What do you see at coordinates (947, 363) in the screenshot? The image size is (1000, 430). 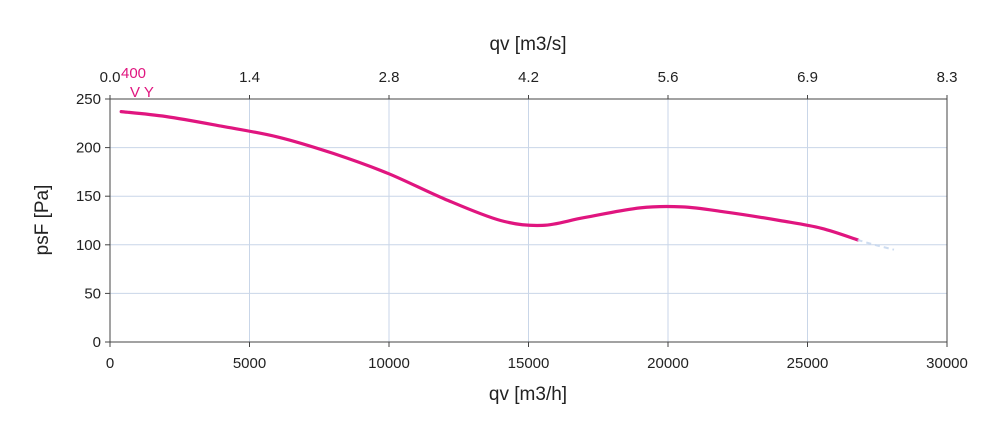 I see `x-tick-label: 30000` at bounding box center [947, 363].